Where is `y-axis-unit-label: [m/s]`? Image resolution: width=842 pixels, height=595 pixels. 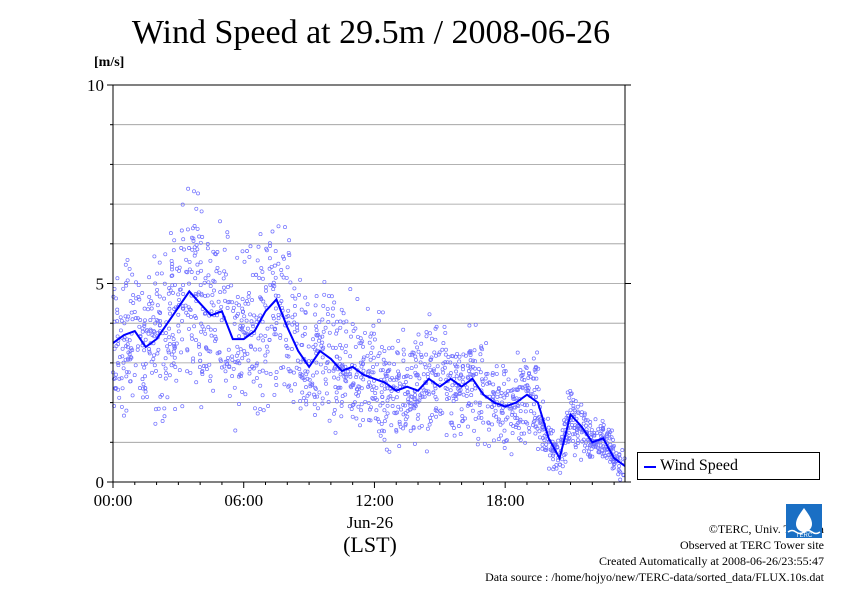
y-axis-unit-label: [m/s] is located at coordinates (109, 62).